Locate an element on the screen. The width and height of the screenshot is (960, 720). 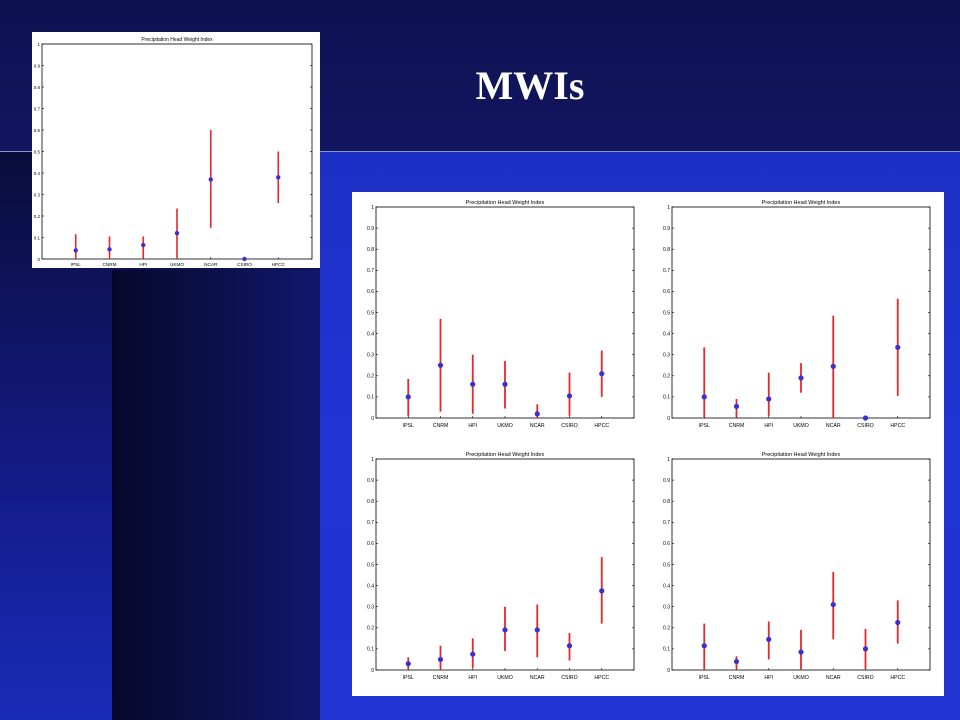
chart-panel-single is located at coordinates (176, 150).